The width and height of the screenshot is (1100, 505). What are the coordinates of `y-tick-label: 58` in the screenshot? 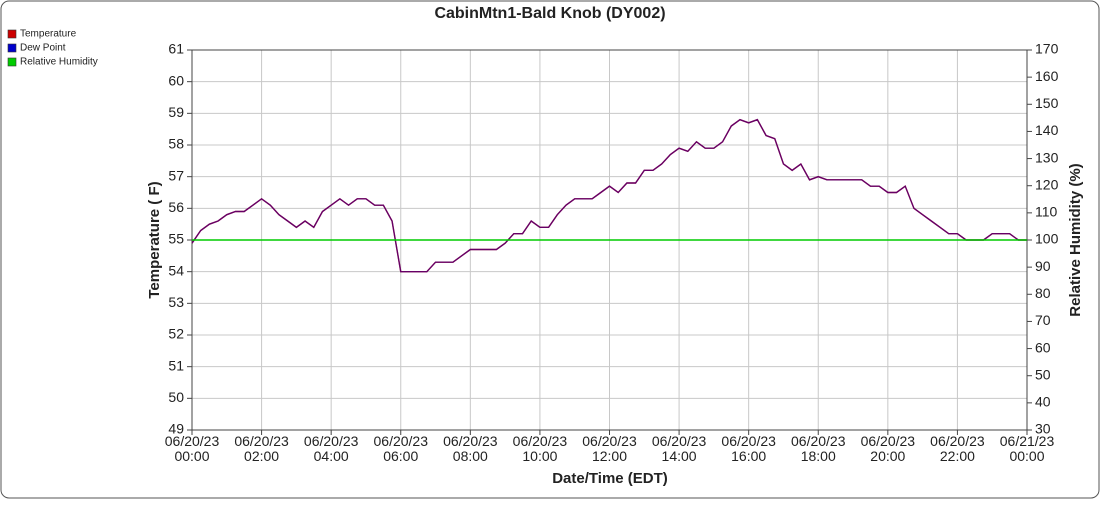 It's located at (176, 144).